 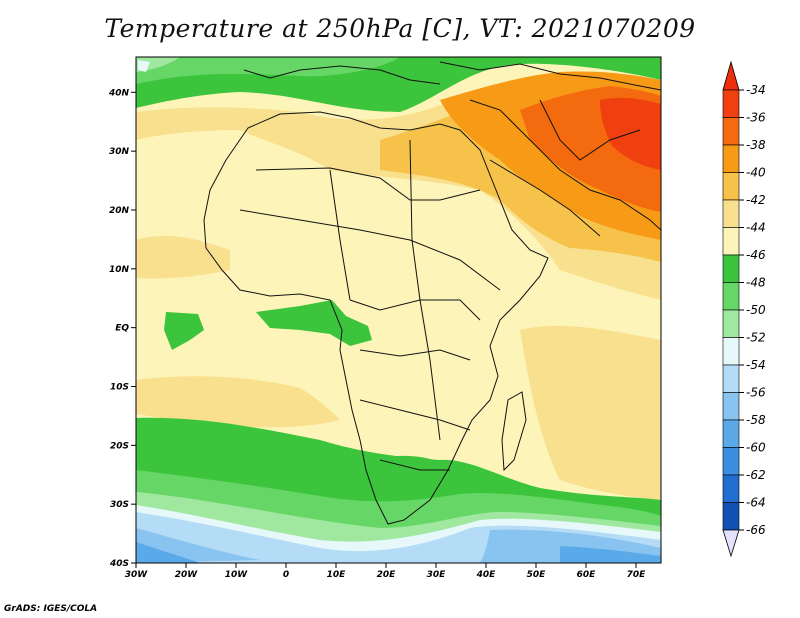 What do you see at coordinates (51, 609) in the screenshot?
I see `footer-credit: GrADS: IGES/COLA` at bounding box center [51, 609].